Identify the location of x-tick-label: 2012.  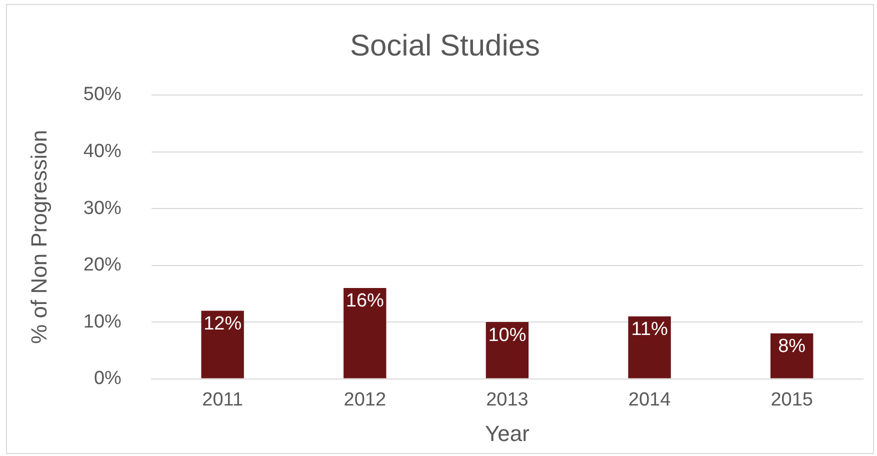
(365, 399).